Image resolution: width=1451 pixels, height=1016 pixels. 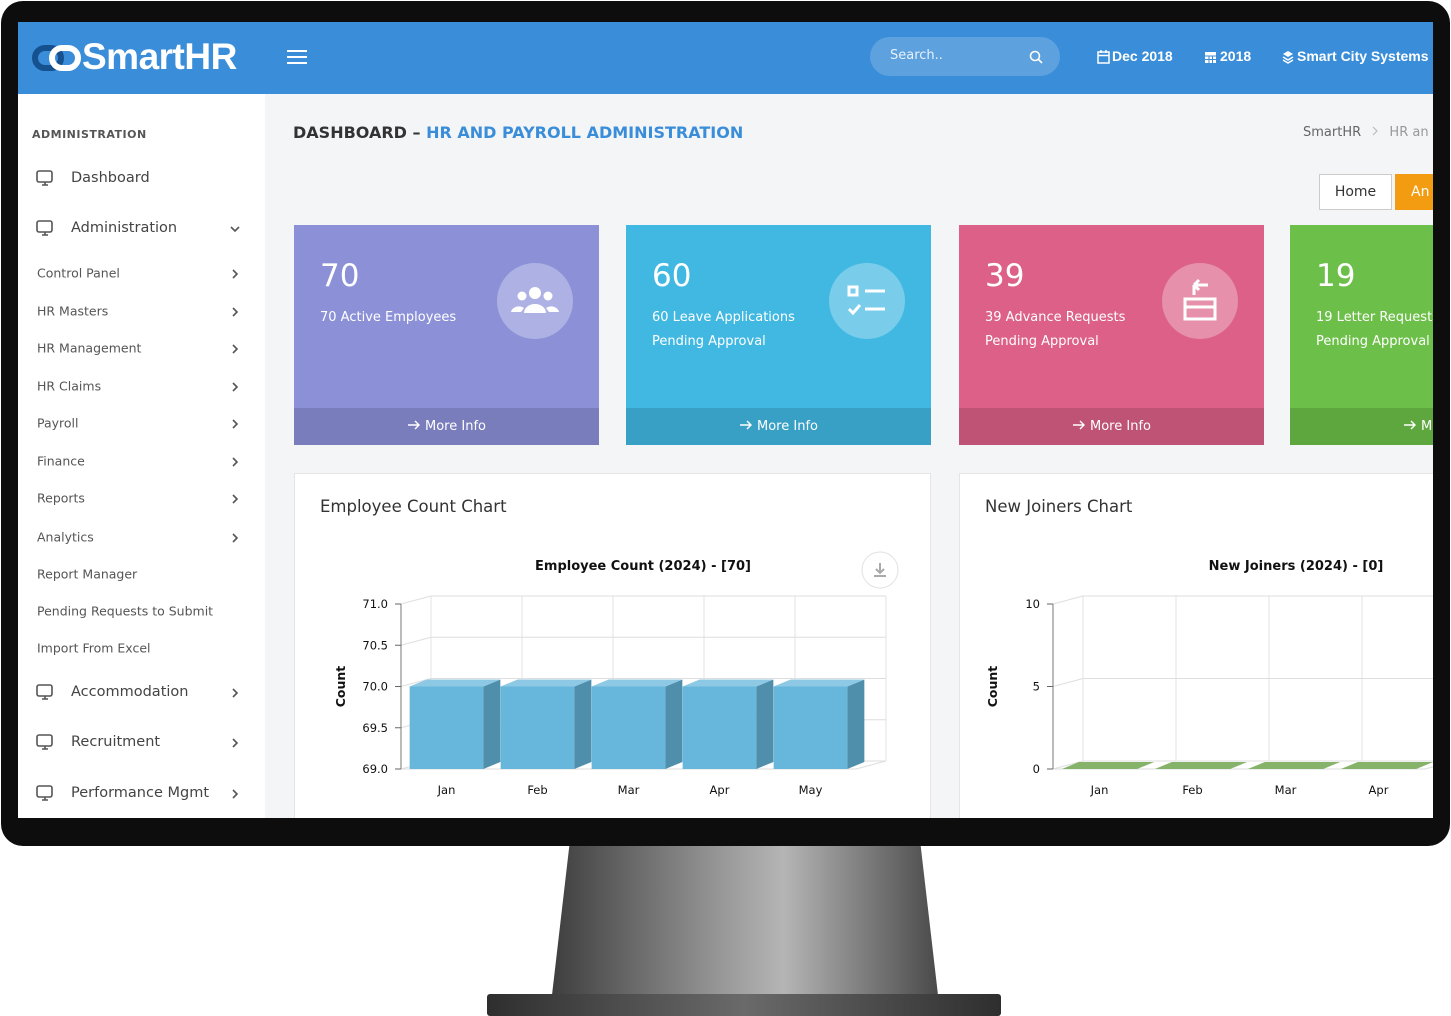 I want to click on stat-label: 39 Advance Requests, so click(x=1055, y=317).